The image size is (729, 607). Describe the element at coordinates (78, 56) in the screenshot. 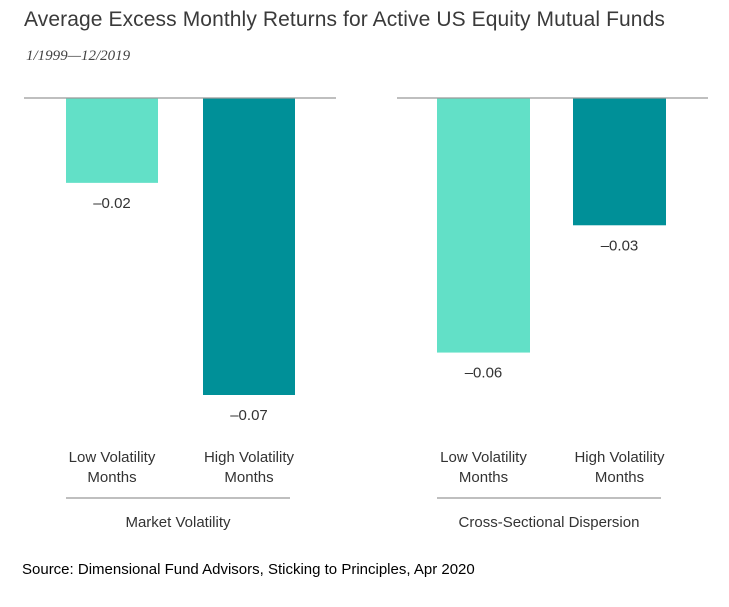

I see `chart-subtitle: 1/1999—12/2019` at that location.